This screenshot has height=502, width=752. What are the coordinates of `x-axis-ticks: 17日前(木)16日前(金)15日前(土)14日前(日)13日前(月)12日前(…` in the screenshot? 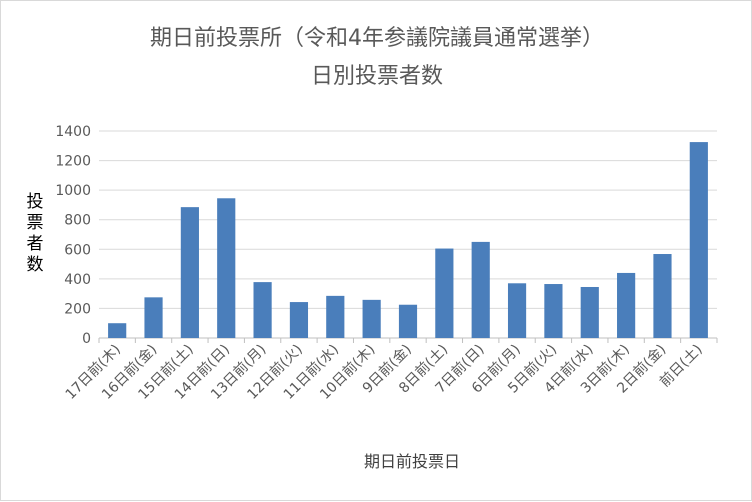 It's located at (390, 370).